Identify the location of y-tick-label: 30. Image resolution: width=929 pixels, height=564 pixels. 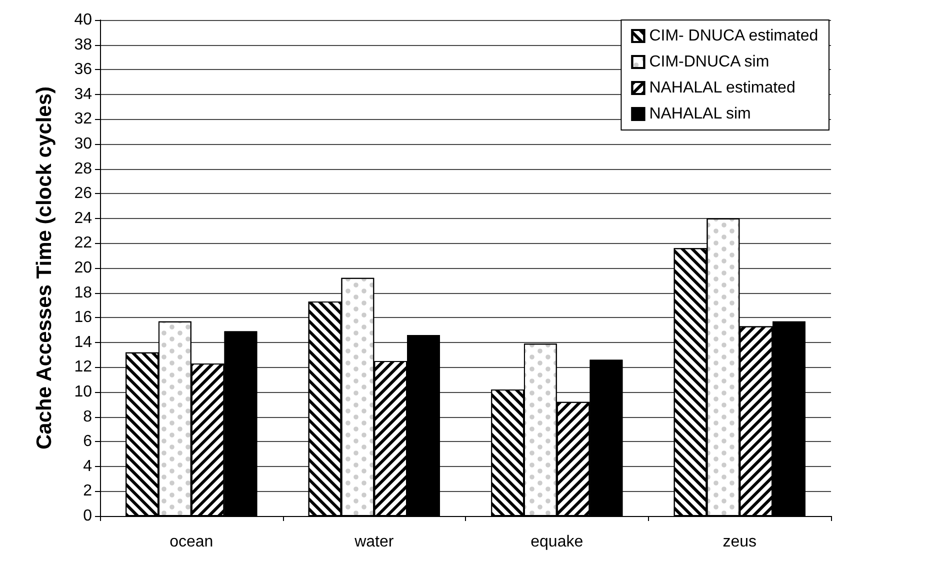
(83, 144).